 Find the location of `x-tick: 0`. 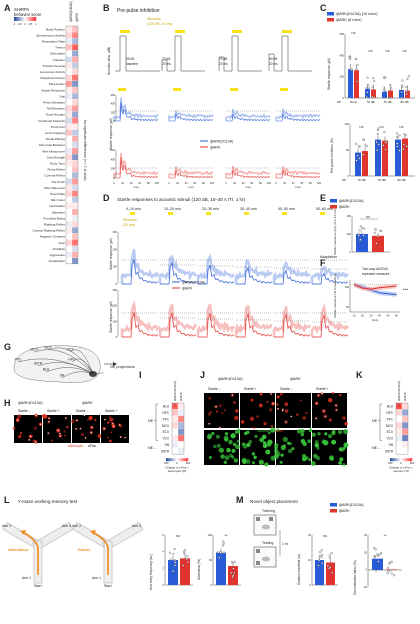

x-tick: 0 is located at coordinates (276, 183).